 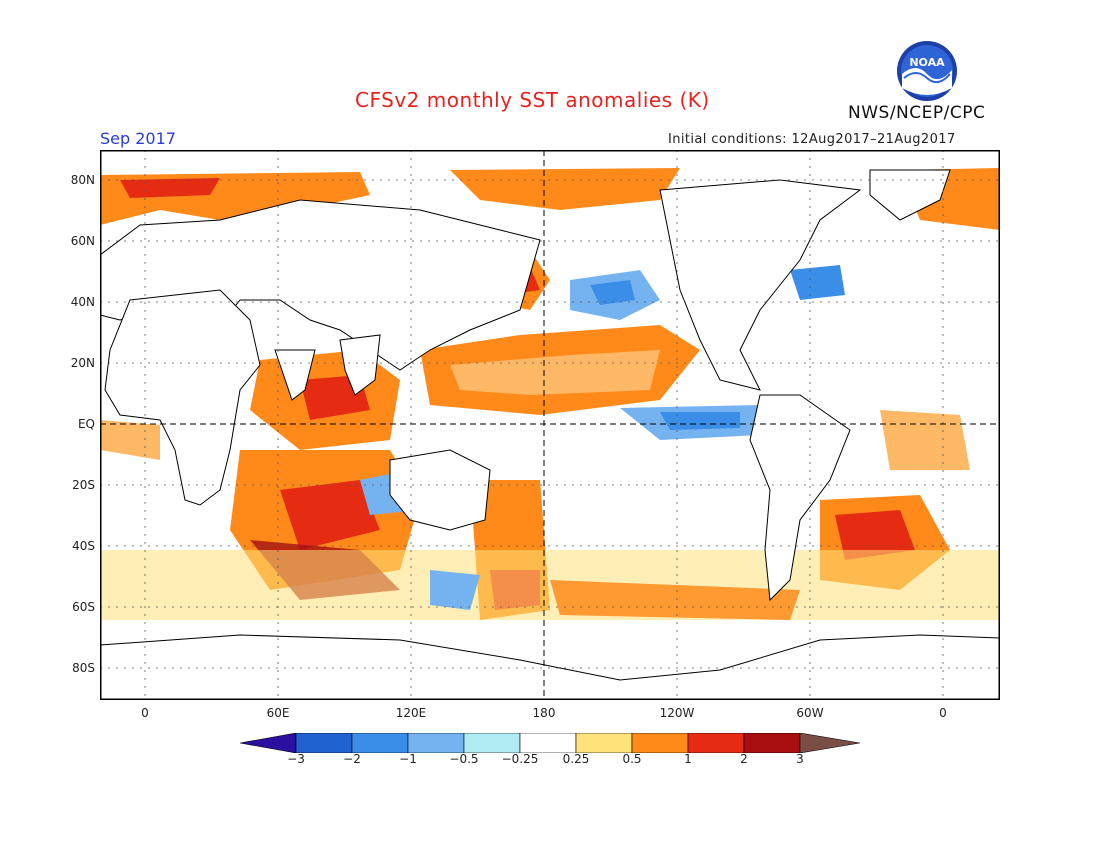 What do you see at coordinates (829, 743) in the screenshot?
I see `colorbar-max-arrow` at bounding box center [829, 743].